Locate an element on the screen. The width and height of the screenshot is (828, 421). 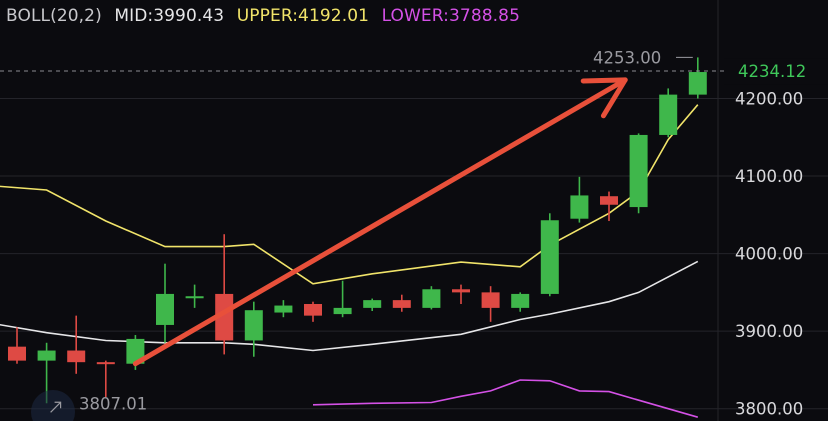
price-axis-tick: 4200.00 is located at coordinates (769, 99).